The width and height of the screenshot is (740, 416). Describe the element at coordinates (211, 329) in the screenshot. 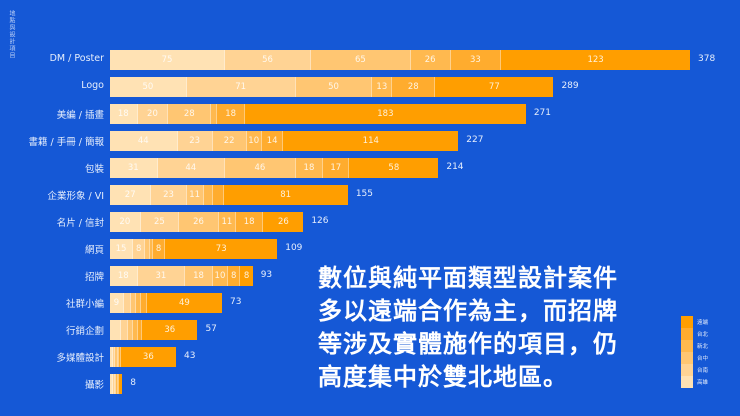

I see `total-label: 57` at that location.